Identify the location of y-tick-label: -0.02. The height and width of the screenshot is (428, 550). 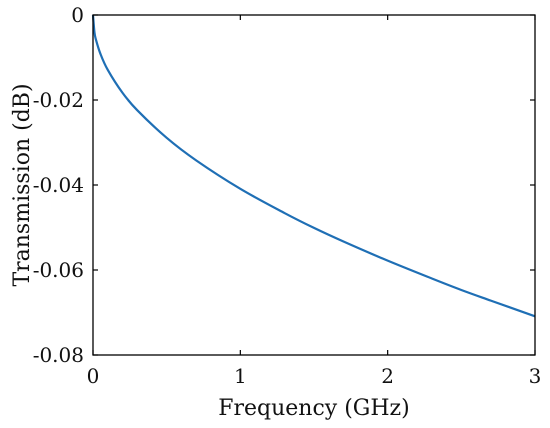
(58, 100).